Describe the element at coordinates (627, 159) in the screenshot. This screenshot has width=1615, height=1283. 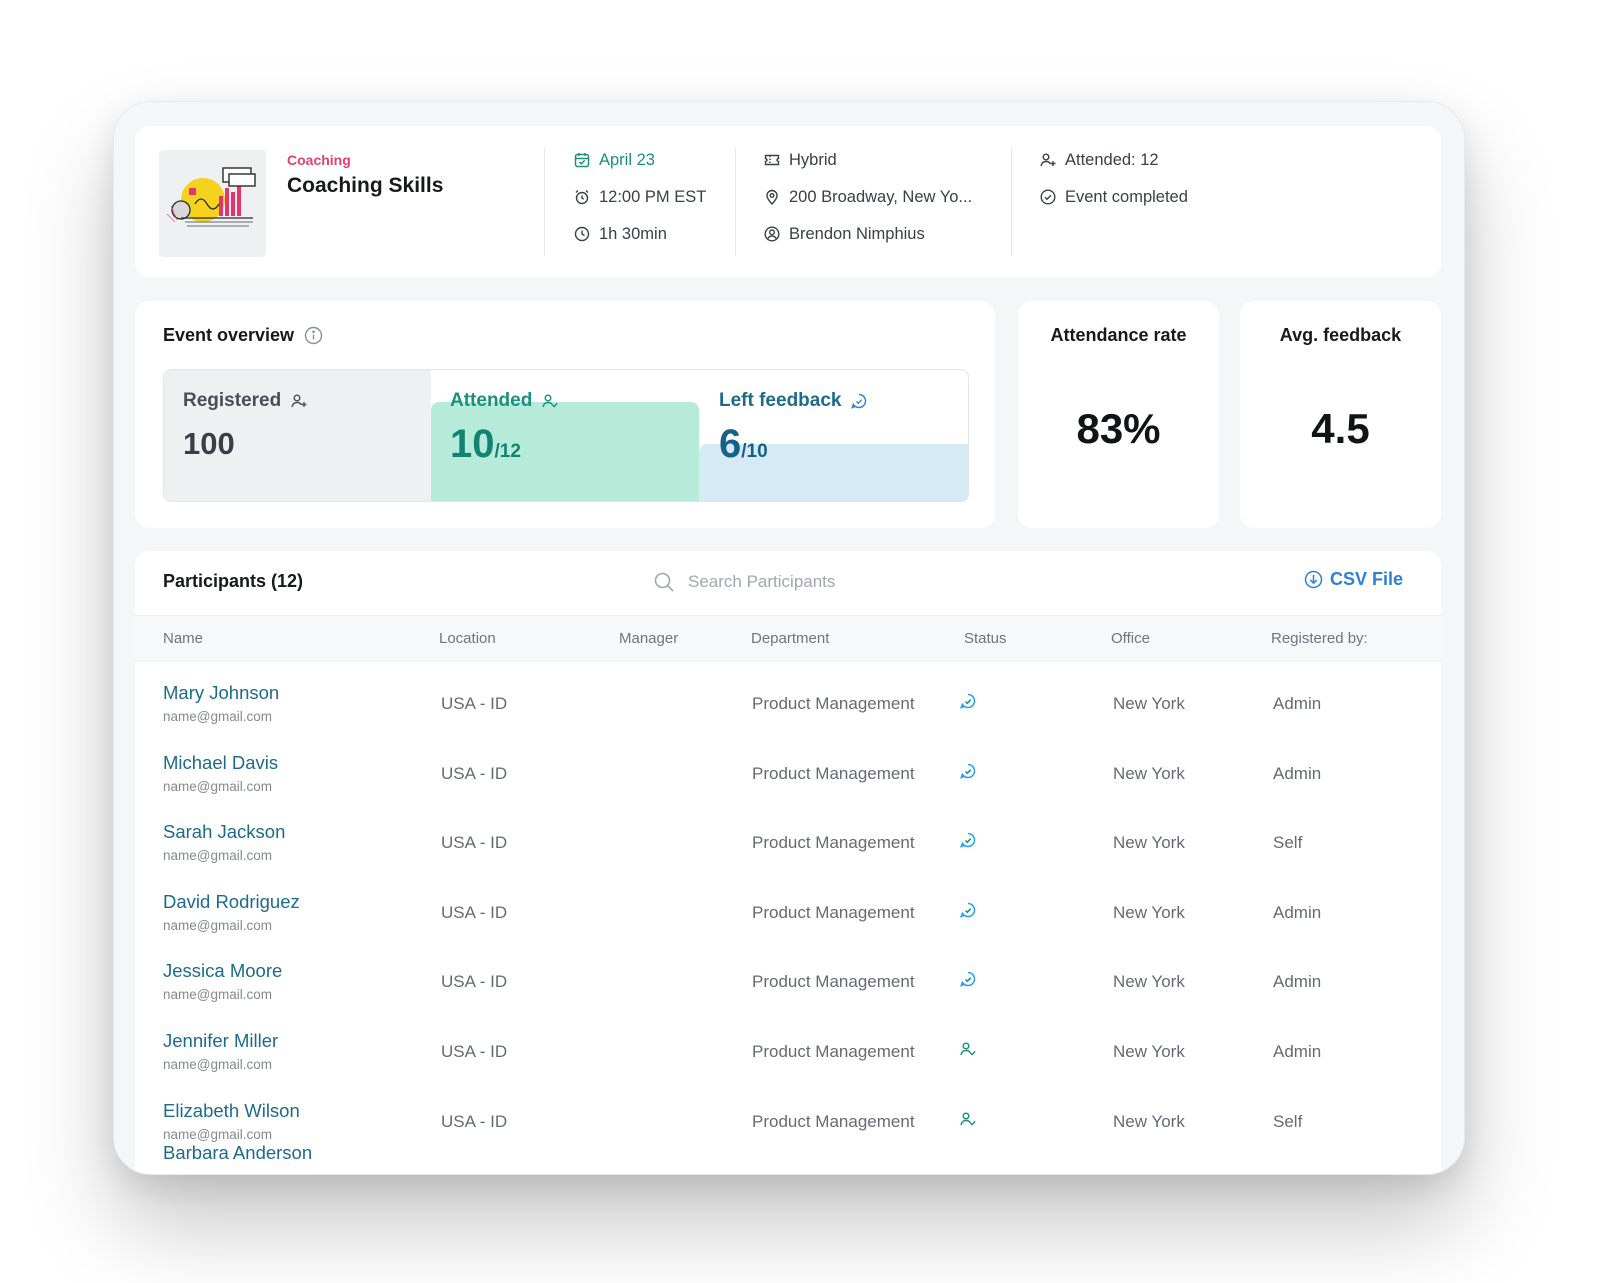
I see `event-date-text: April 23` at that location.